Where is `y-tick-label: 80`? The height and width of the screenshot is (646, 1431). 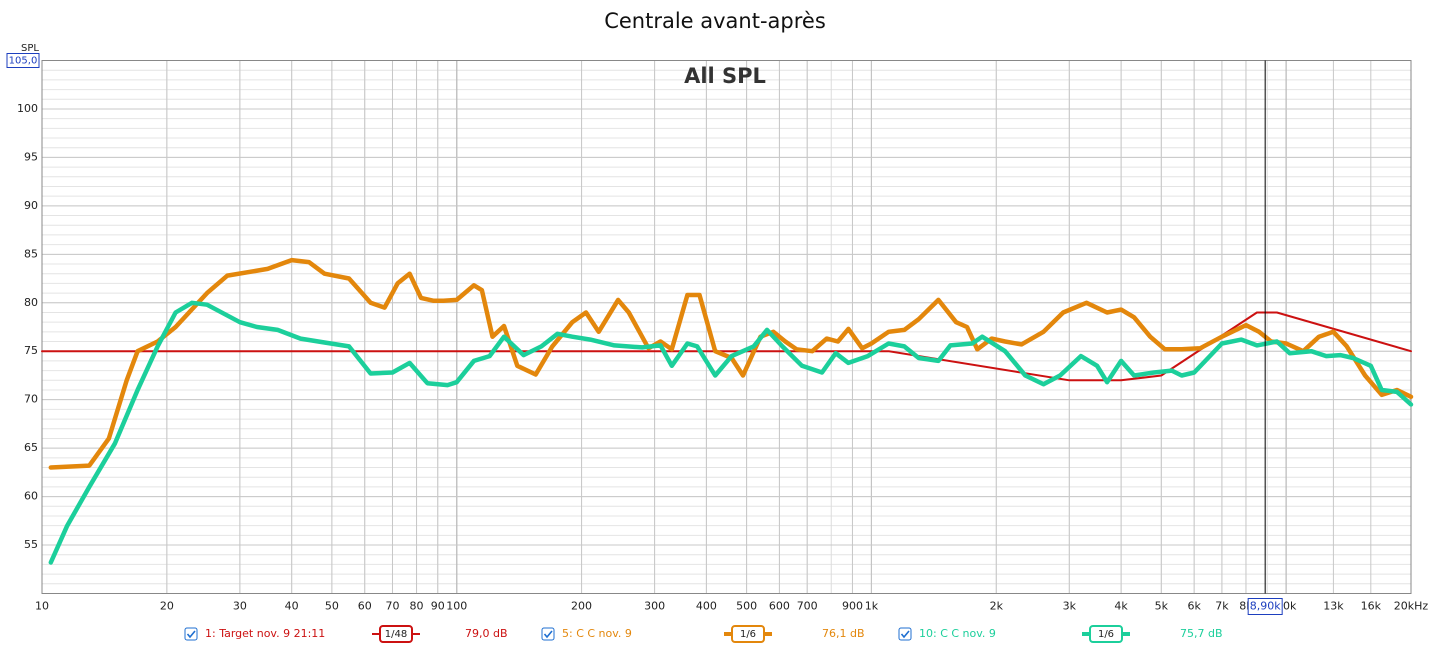 y-tick-label: 80 is located at coordinates (31, 302).